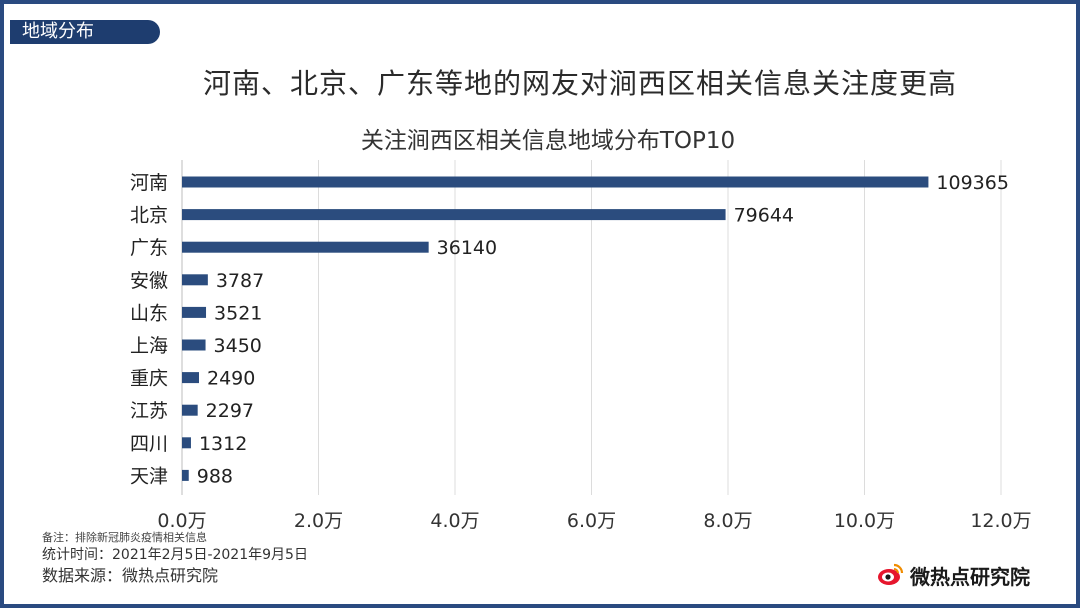  What do you see at coordinates (240, 281) in the screenshot?
I see `data-label: 3787` at bounding box center [240, 281].